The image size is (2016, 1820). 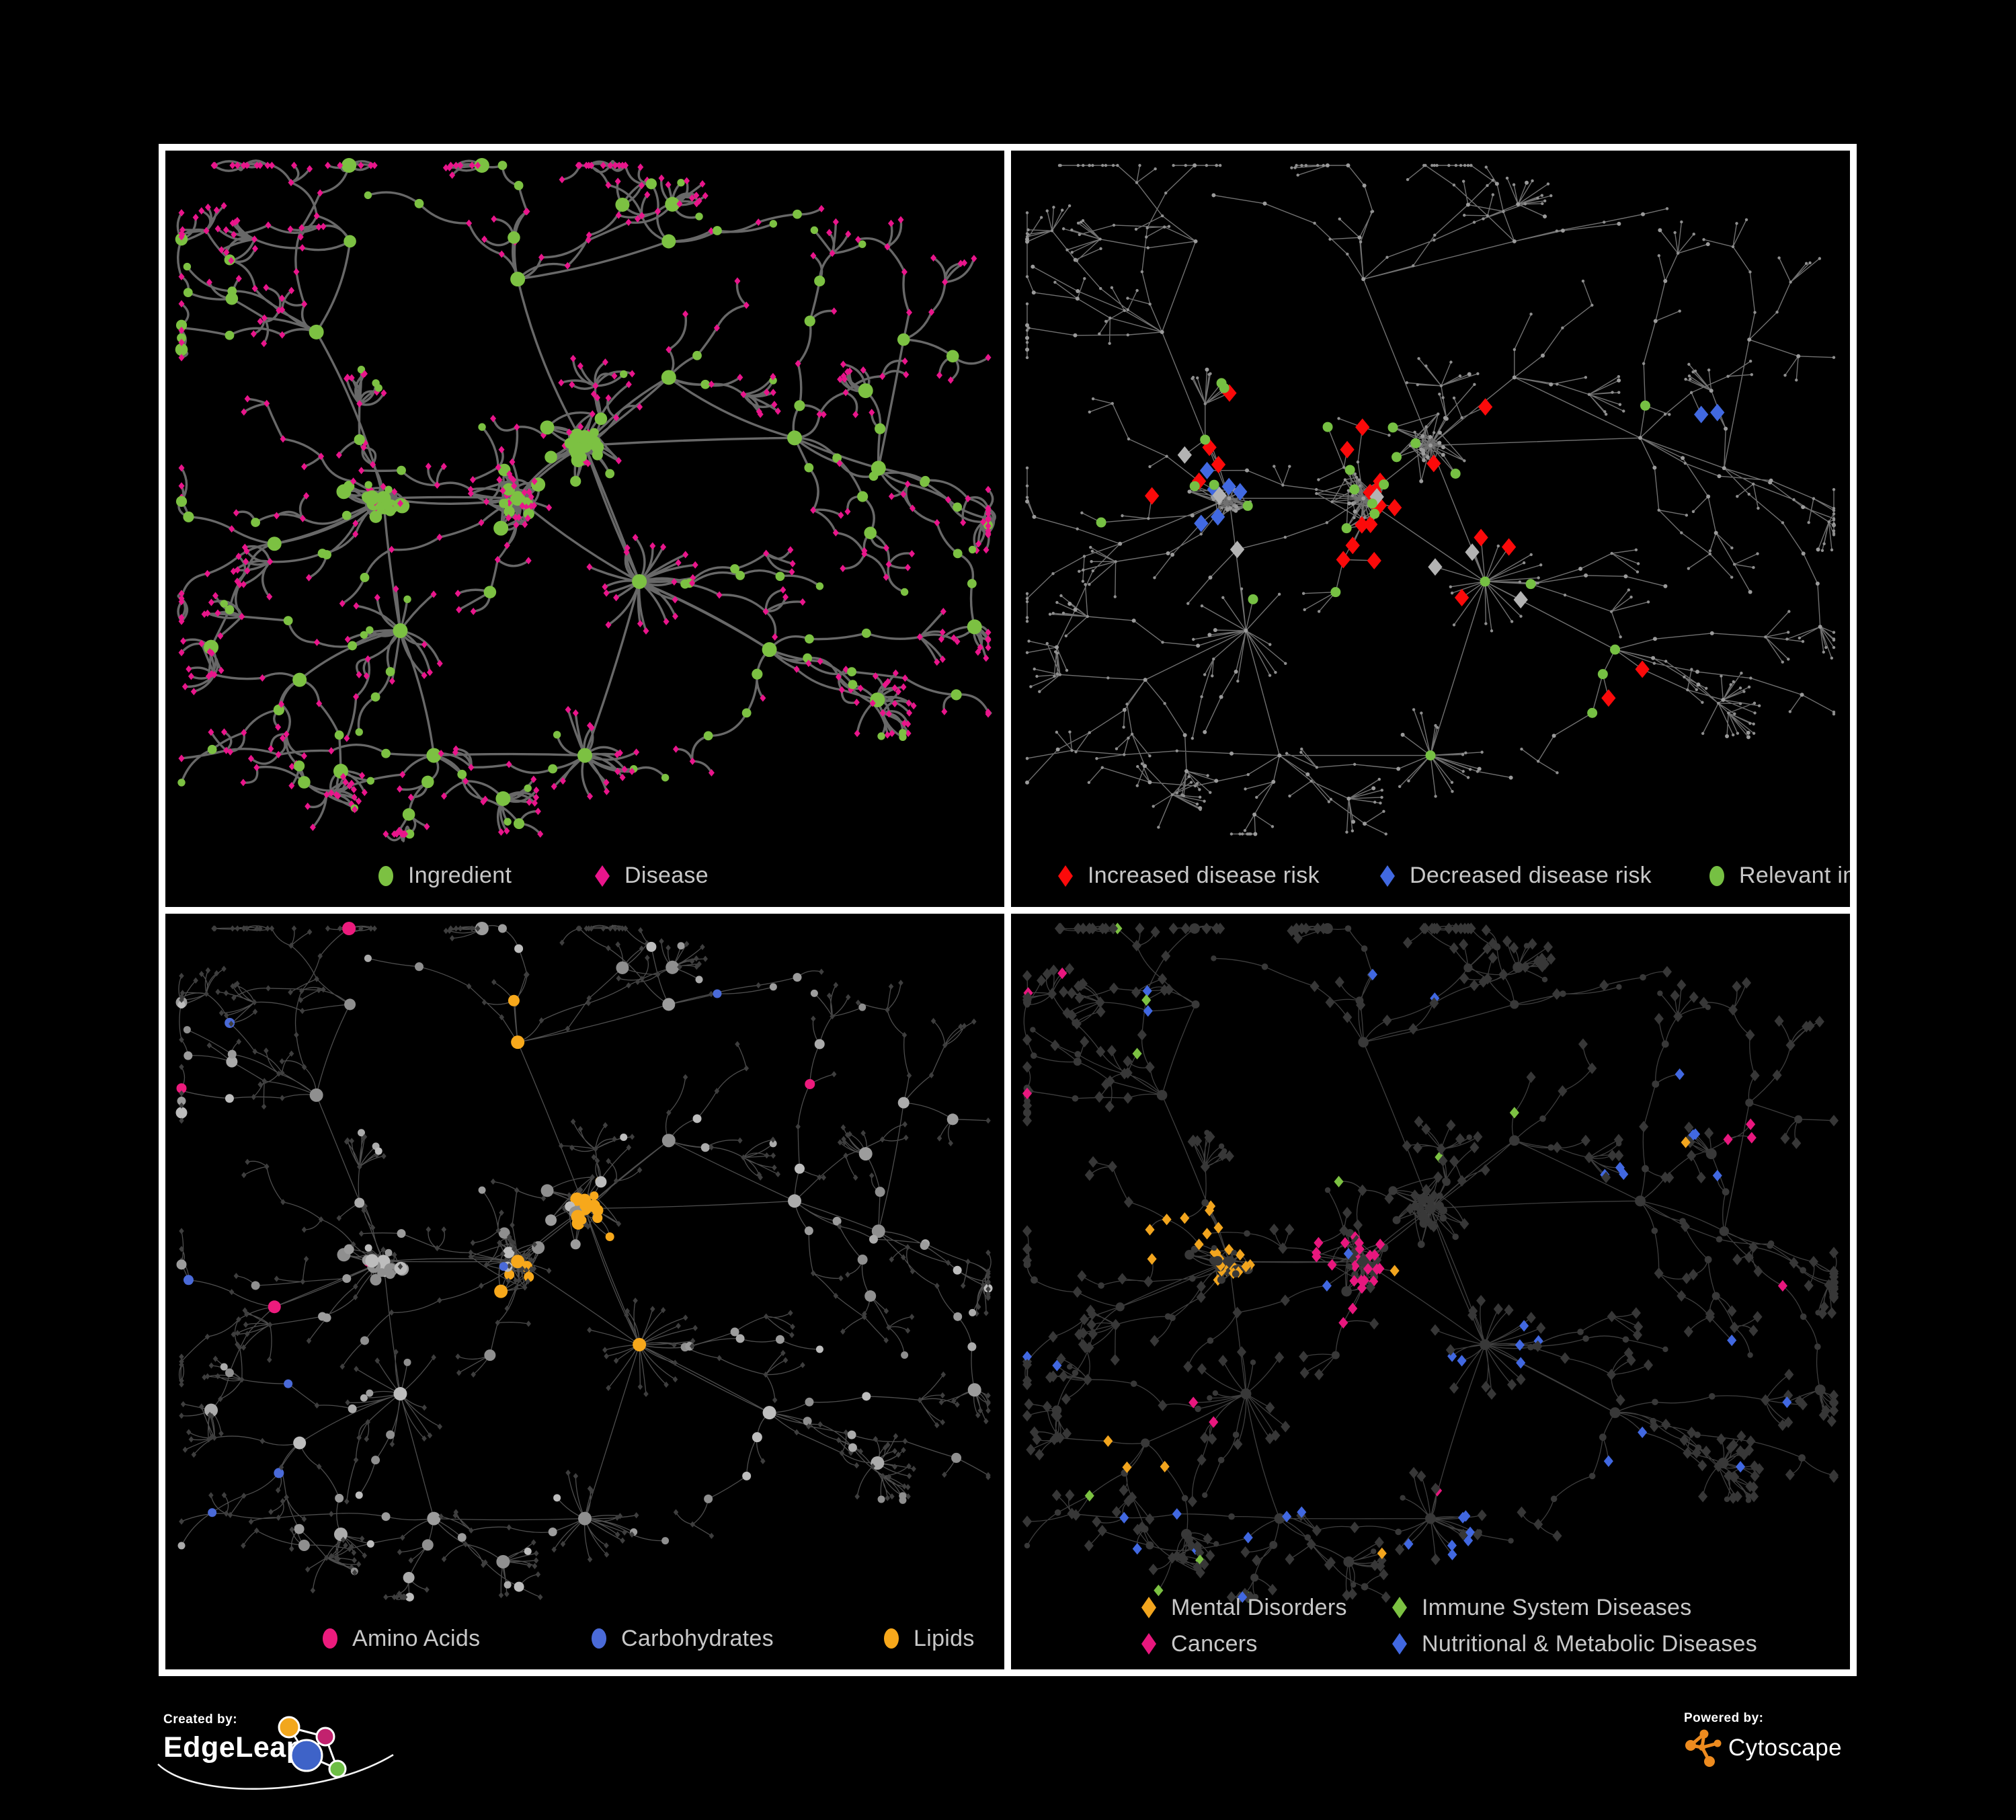 I want to click on created-by-label: Created by:, so click(x=200, y=1719).